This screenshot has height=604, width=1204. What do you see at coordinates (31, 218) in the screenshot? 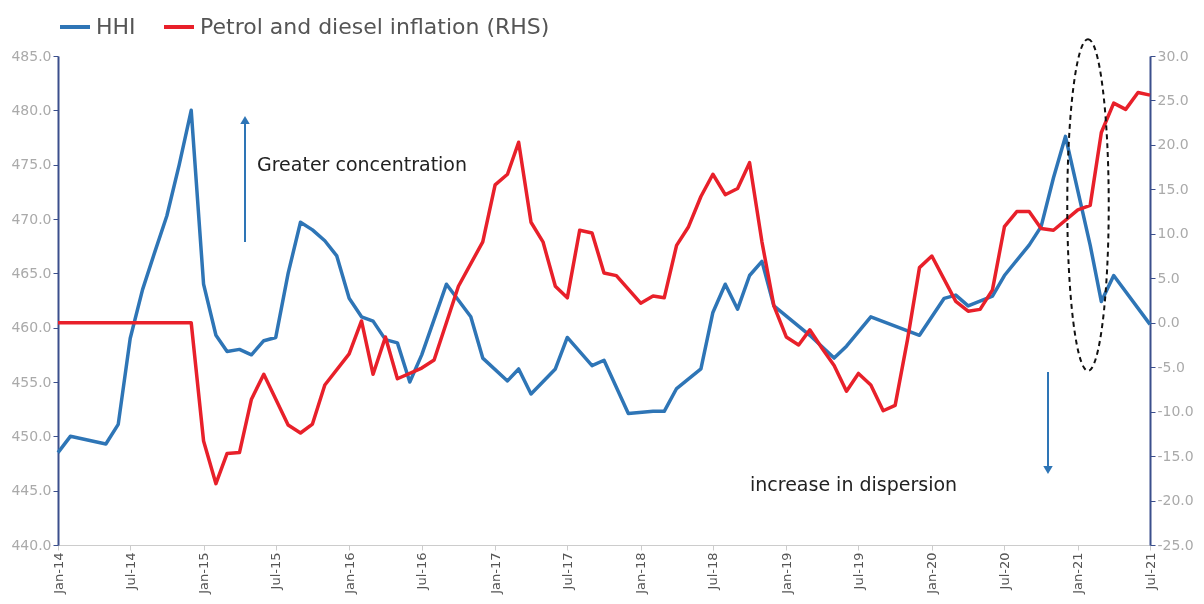
I see `y-tick-label: 470.0` at bounding box center [31, 218].